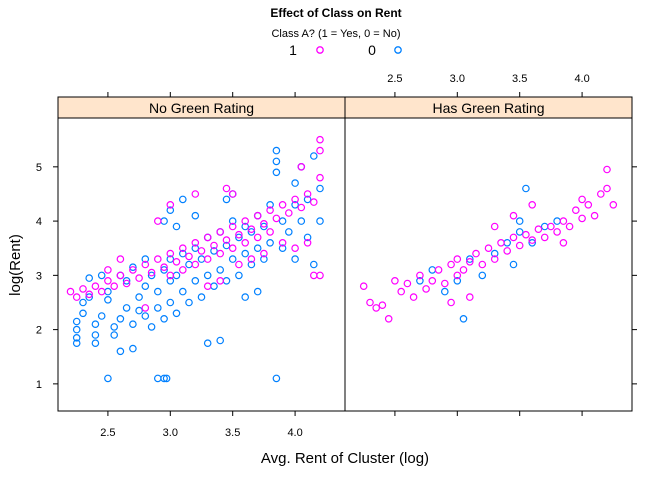 Image resolution: width=672 pixels, height=485 pixels. What do you see at coordinates (394, 79) in the screenshot?
I see `x-tick-label-top: 2.5` at bounding box center [394, 79].